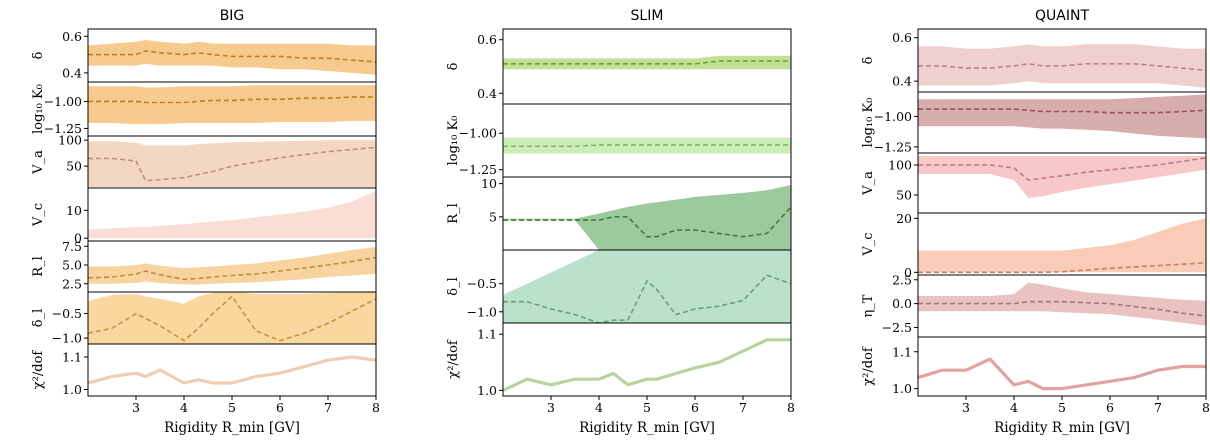 The height and width of the screenshot is (444, 1210). I want to click on y-tick-label: 2.5, so click(902, 279).